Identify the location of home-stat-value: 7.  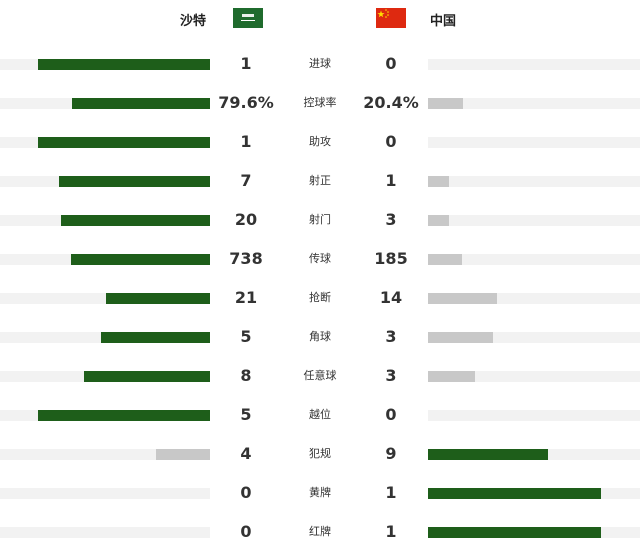
(246, 180).